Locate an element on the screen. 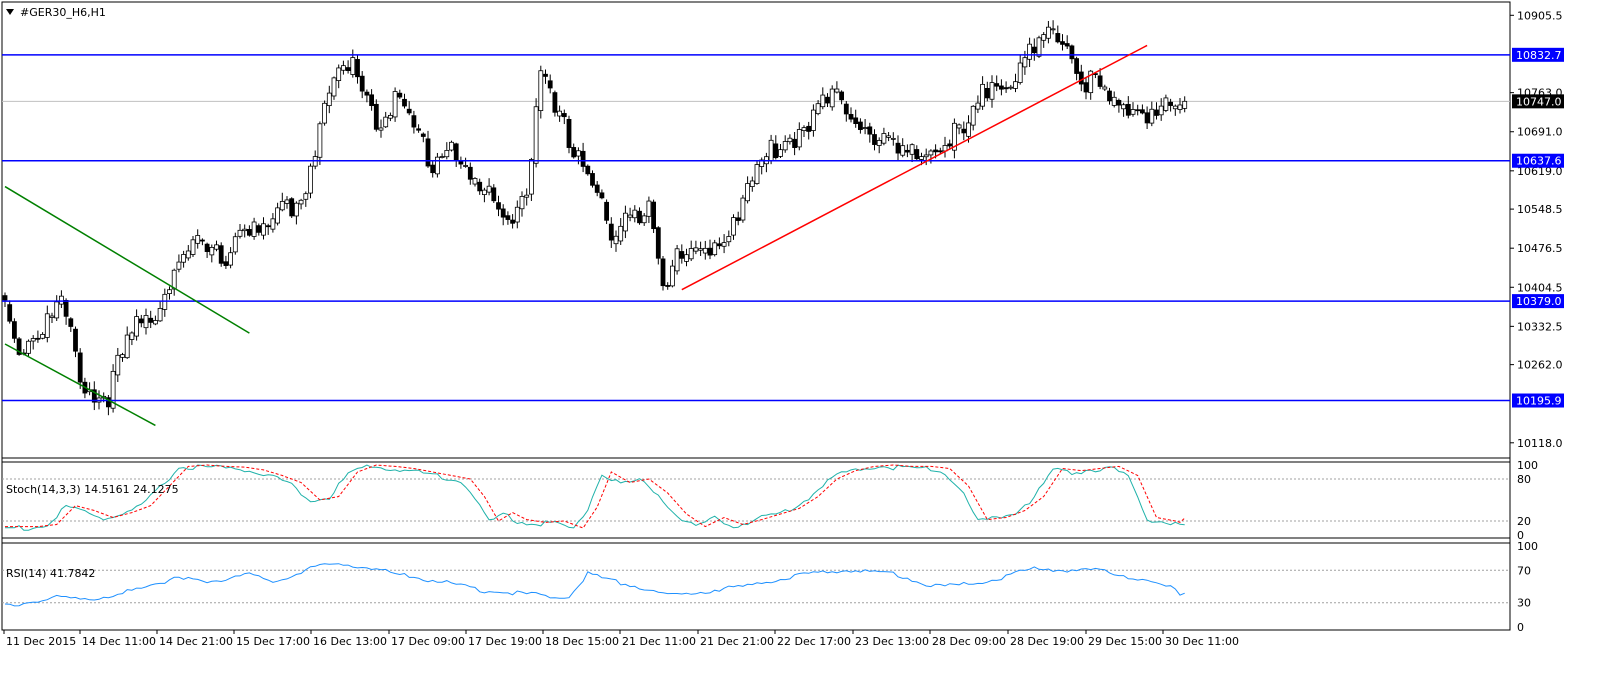 This screenshot has height=673, width=1617. level-label: 10637.6 is located at coordinates (1539, 161).